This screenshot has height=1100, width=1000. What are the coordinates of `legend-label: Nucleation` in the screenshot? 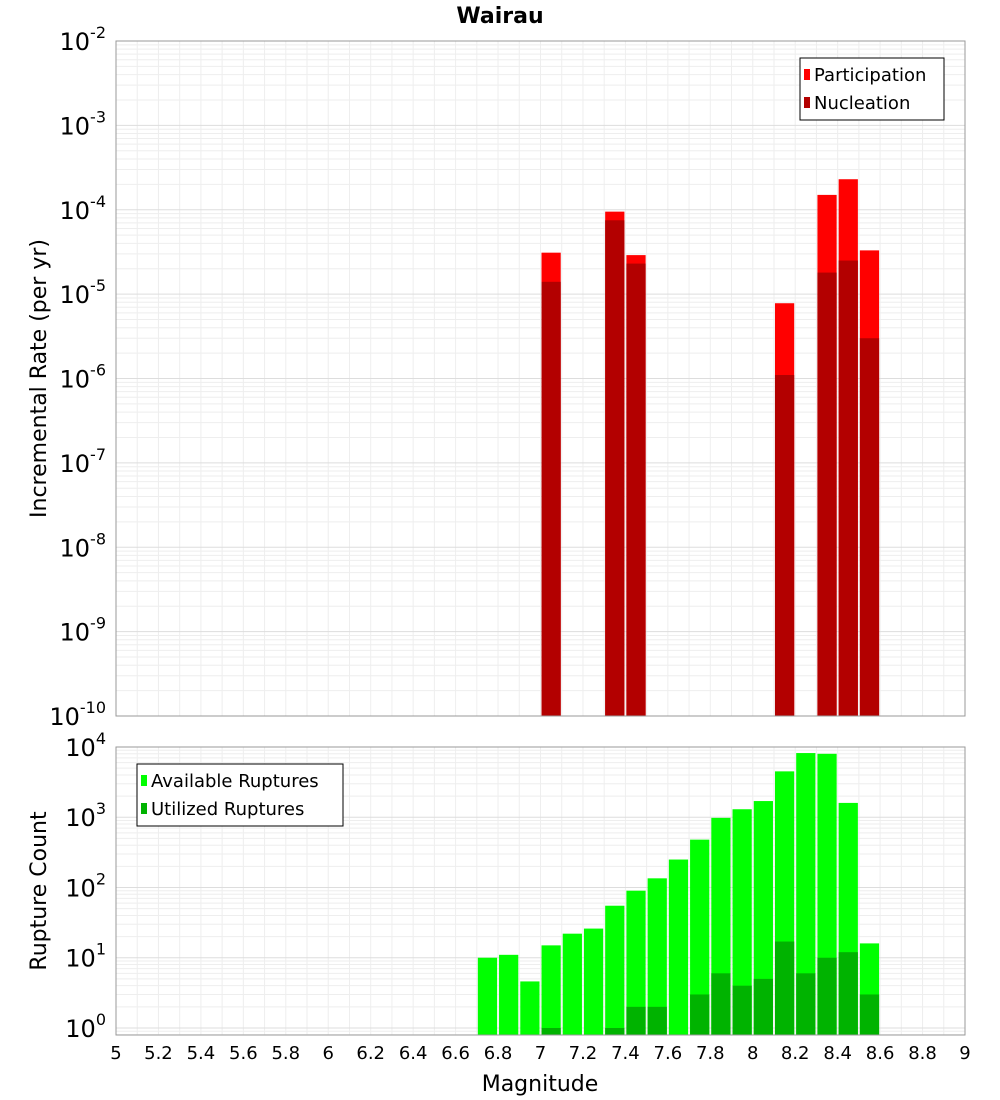 It's located at (862, 103).